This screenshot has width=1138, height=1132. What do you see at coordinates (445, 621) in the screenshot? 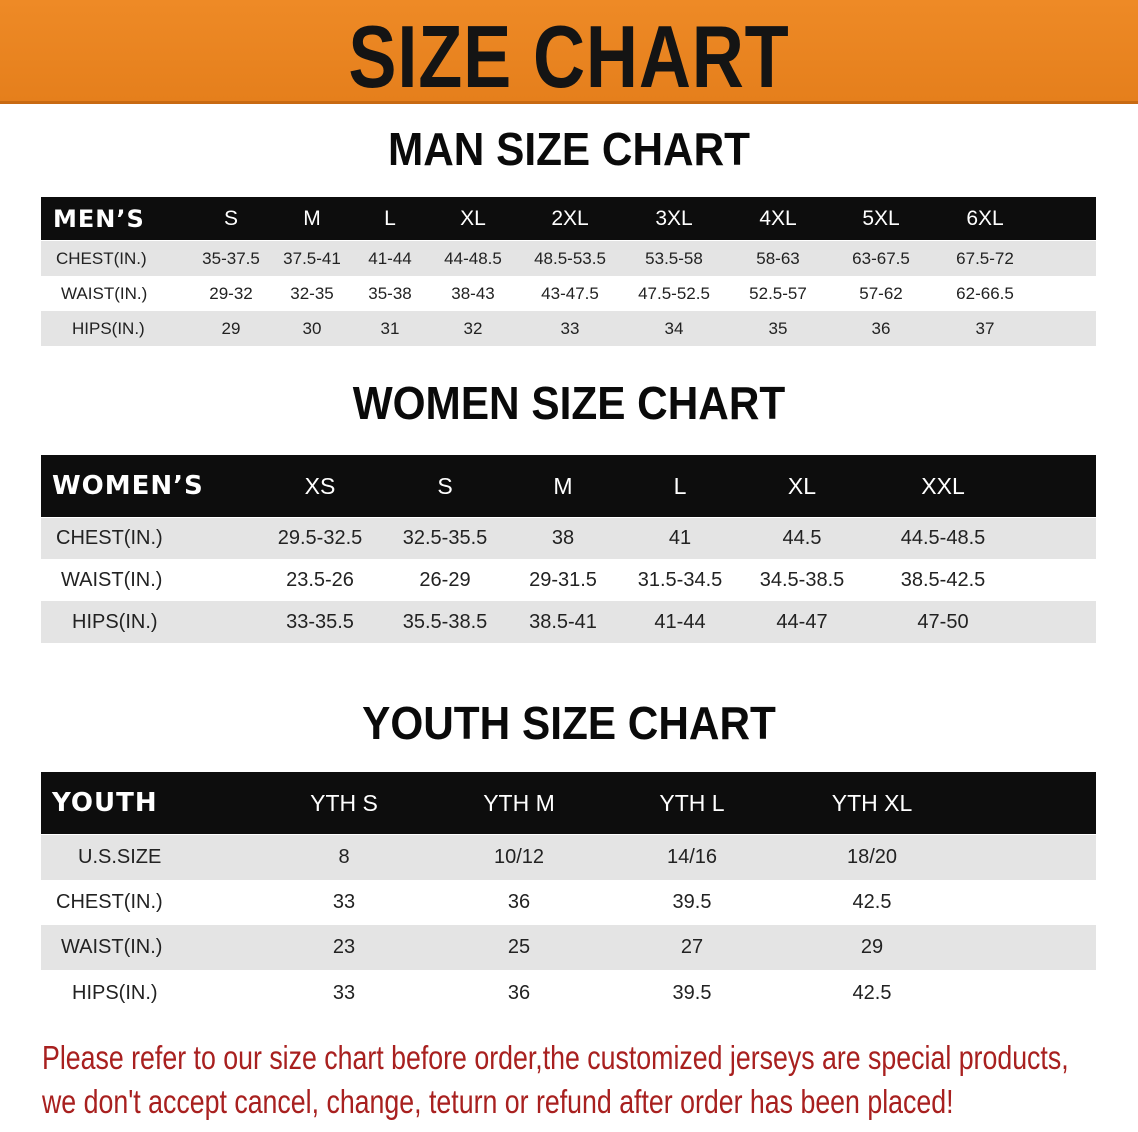
I see `table-cell: 35.5-38.5` at bounding box center [445, 621].